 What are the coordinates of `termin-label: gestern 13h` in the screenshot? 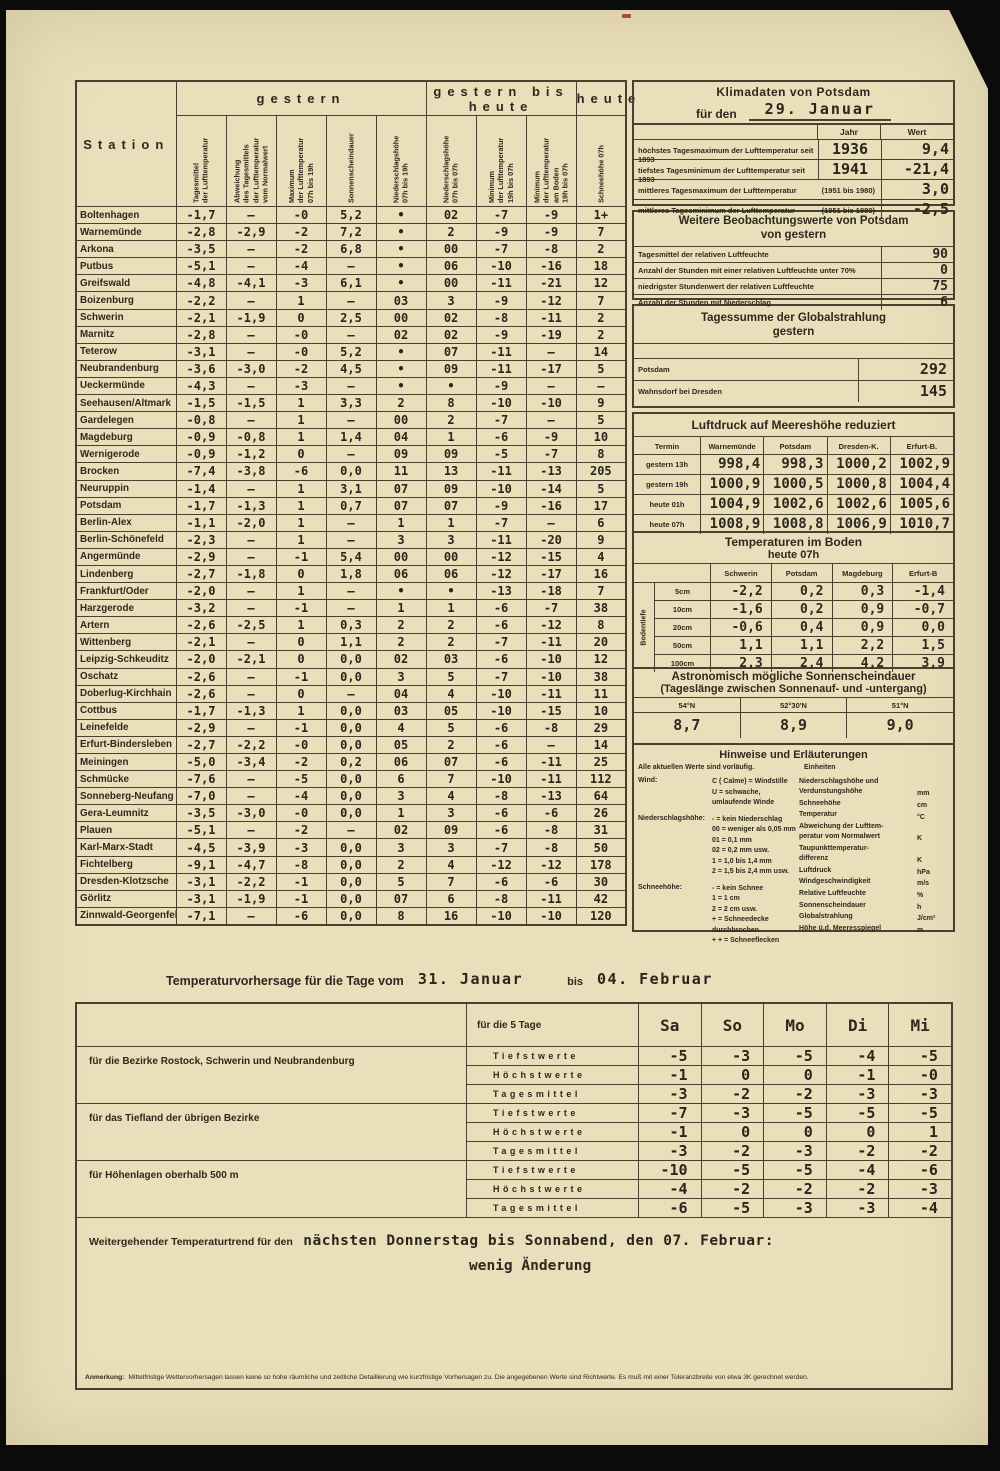 It's located at (667, 464).